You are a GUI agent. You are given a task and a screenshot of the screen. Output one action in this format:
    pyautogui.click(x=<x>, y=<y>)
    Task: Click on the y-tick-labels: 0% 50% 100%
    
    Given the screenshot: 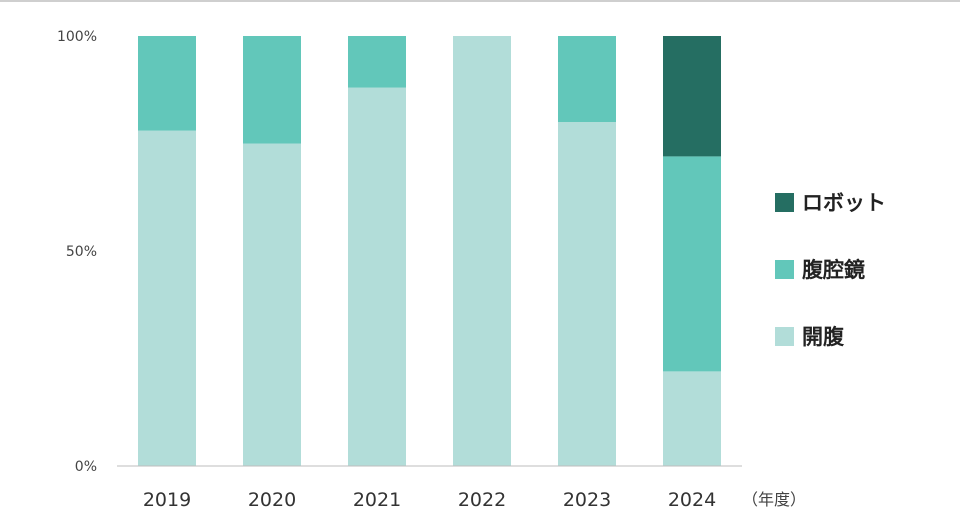 What is the action you would take?
    pyautogui.click(x=77, y=252)
    